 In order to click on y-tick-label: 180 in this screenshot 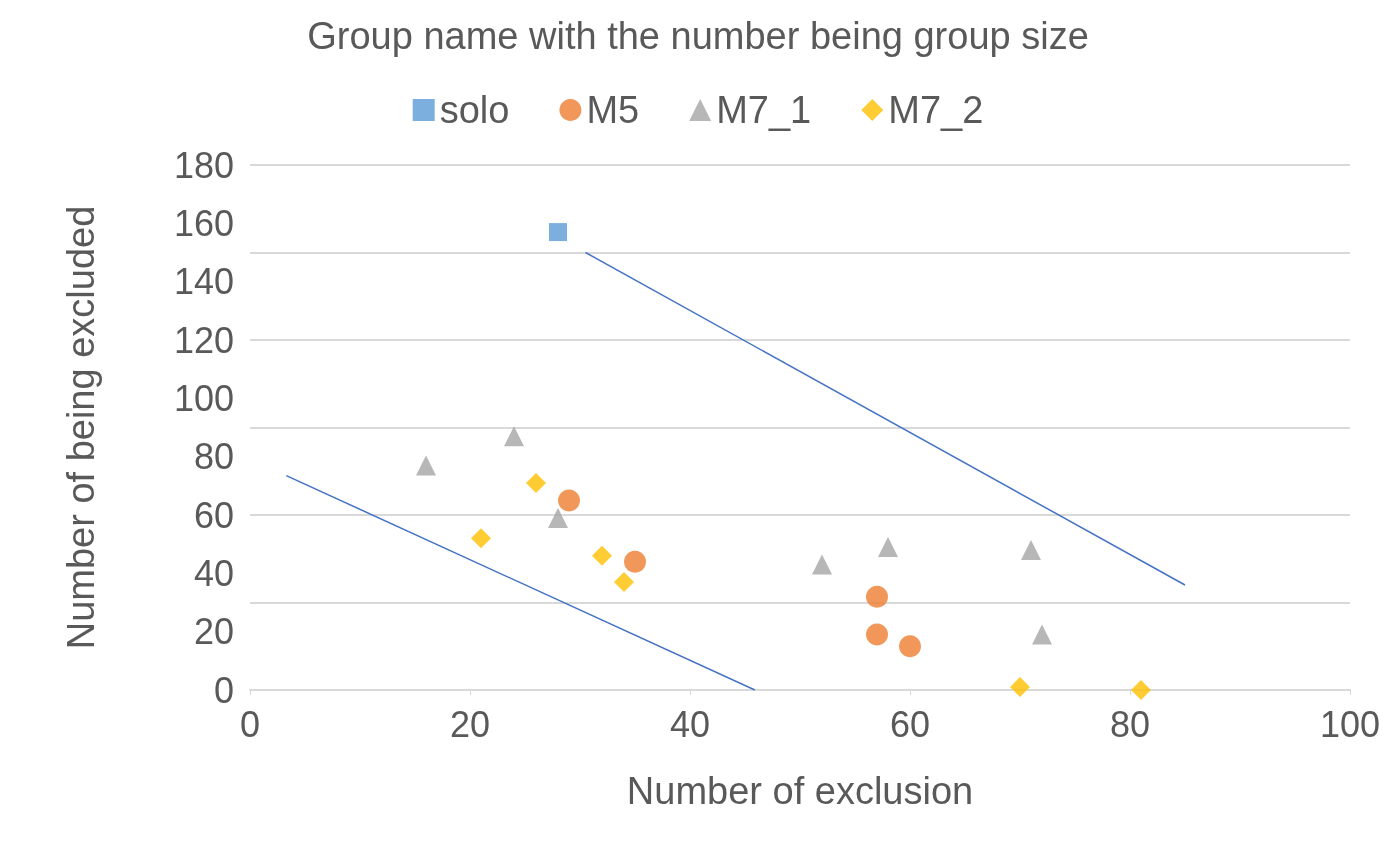, I will do `click(203, 165)`.